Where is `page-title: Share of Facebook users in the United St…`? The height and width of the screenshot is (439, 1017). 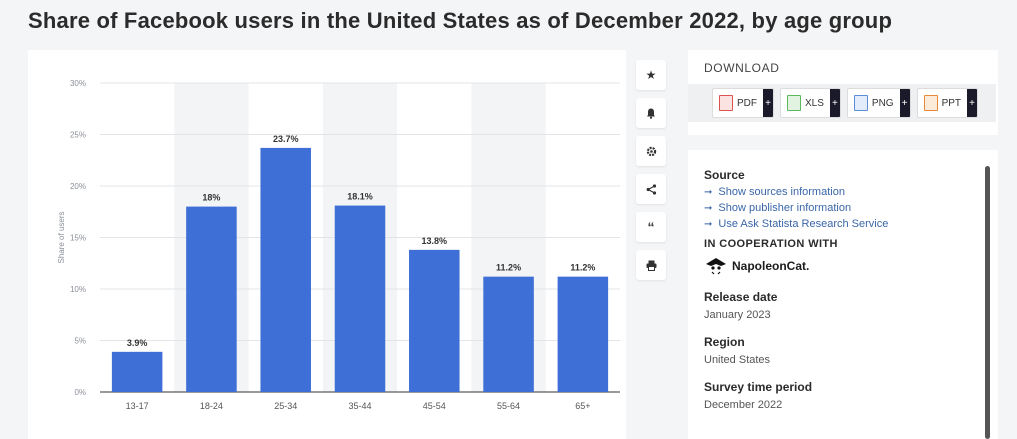
page-title: Share of Facebook users in the United St… is located at coordinates (460, 20).